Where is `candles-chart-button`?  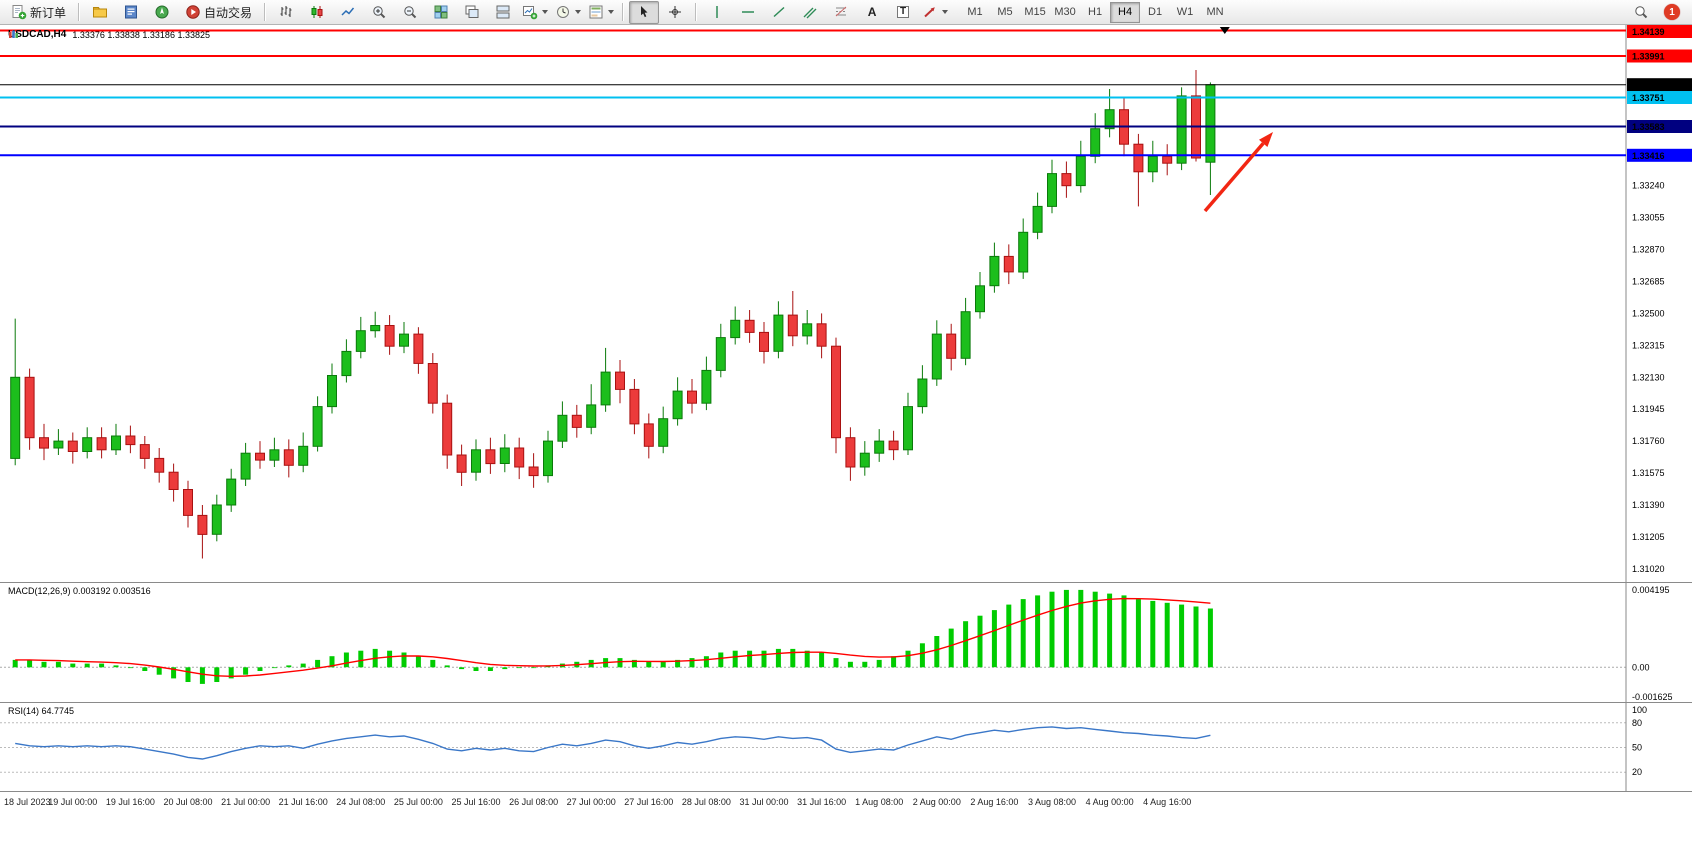
candles-chart-button is located at coordinates (317, 12).